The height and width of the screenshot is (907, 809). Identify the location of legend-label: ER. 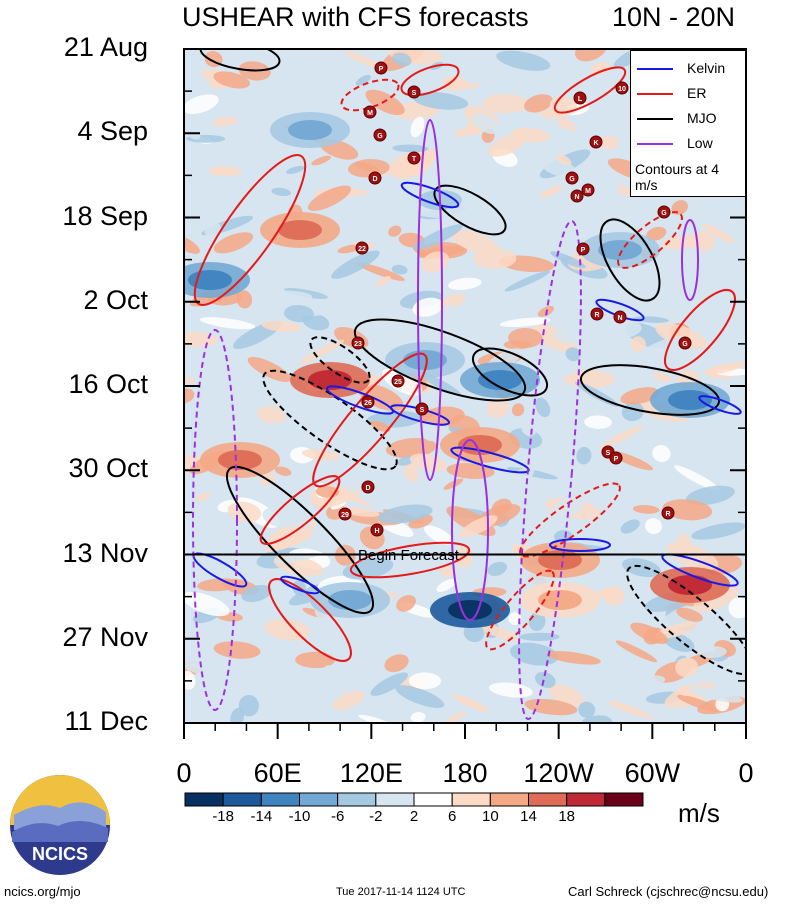
(697, 93).